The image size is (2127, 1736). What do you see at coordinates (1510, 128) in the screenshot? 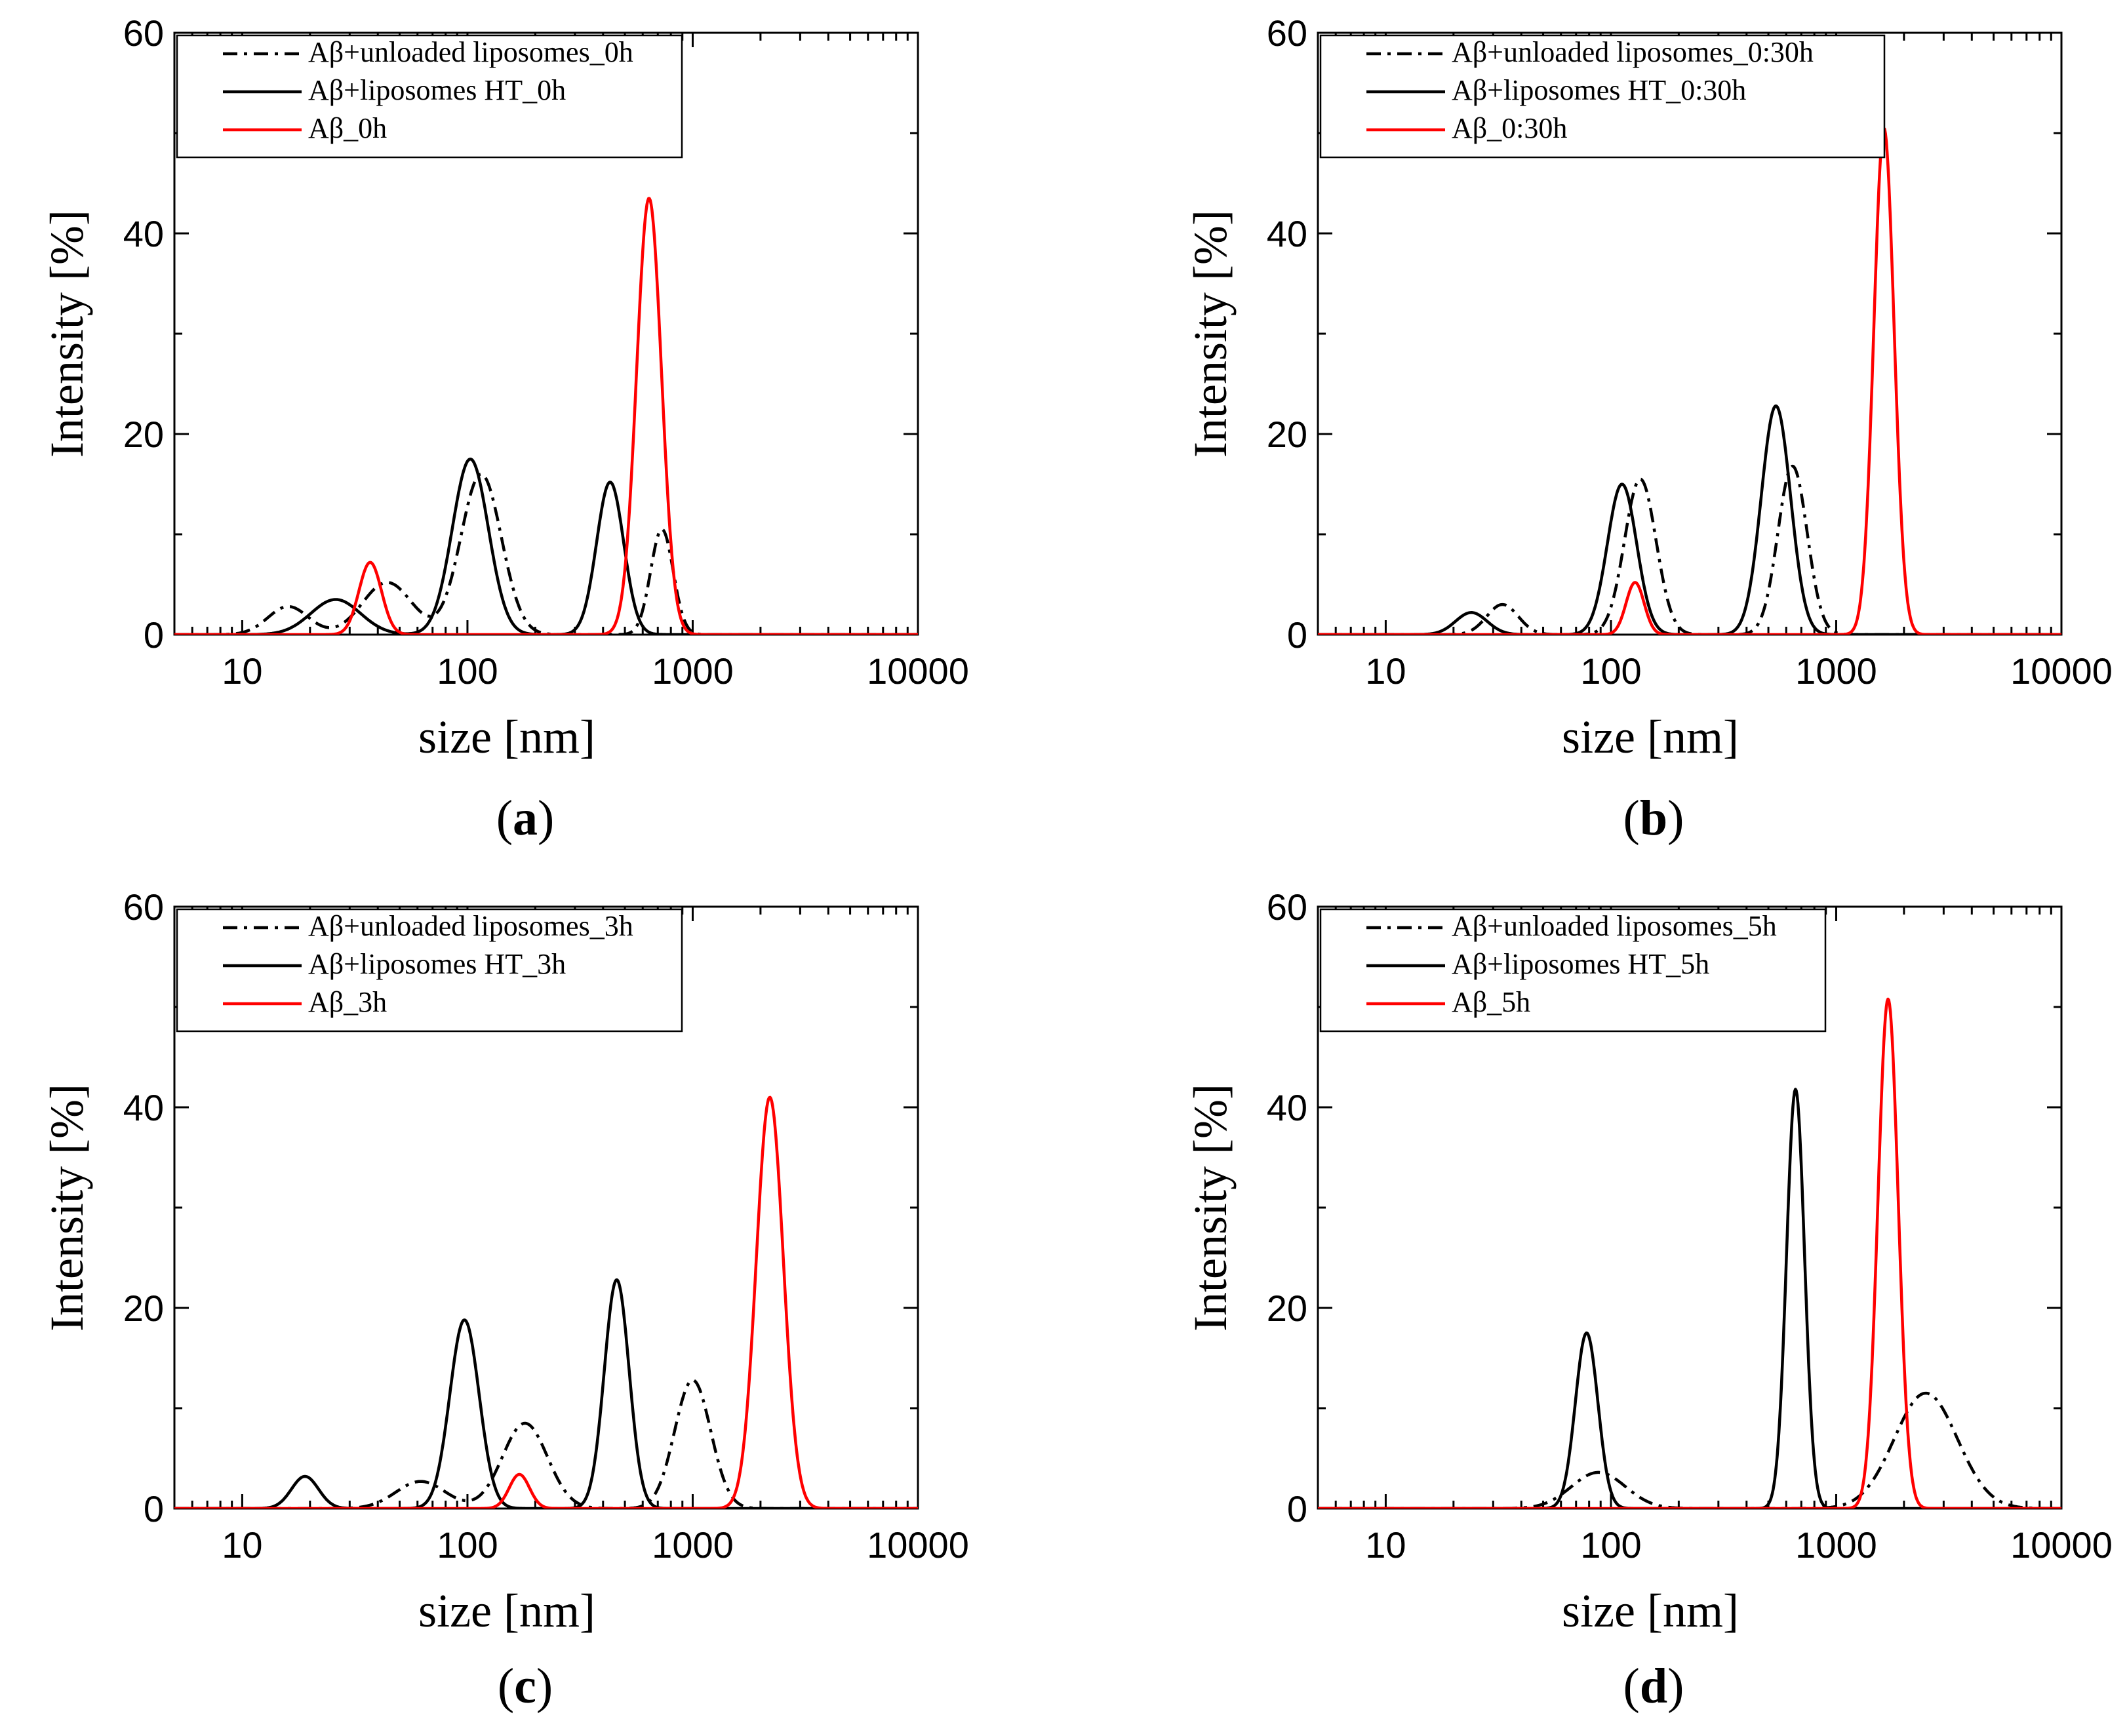
I see `legend-label: Aβ_0:30h` at bounding box center [1510, 128].